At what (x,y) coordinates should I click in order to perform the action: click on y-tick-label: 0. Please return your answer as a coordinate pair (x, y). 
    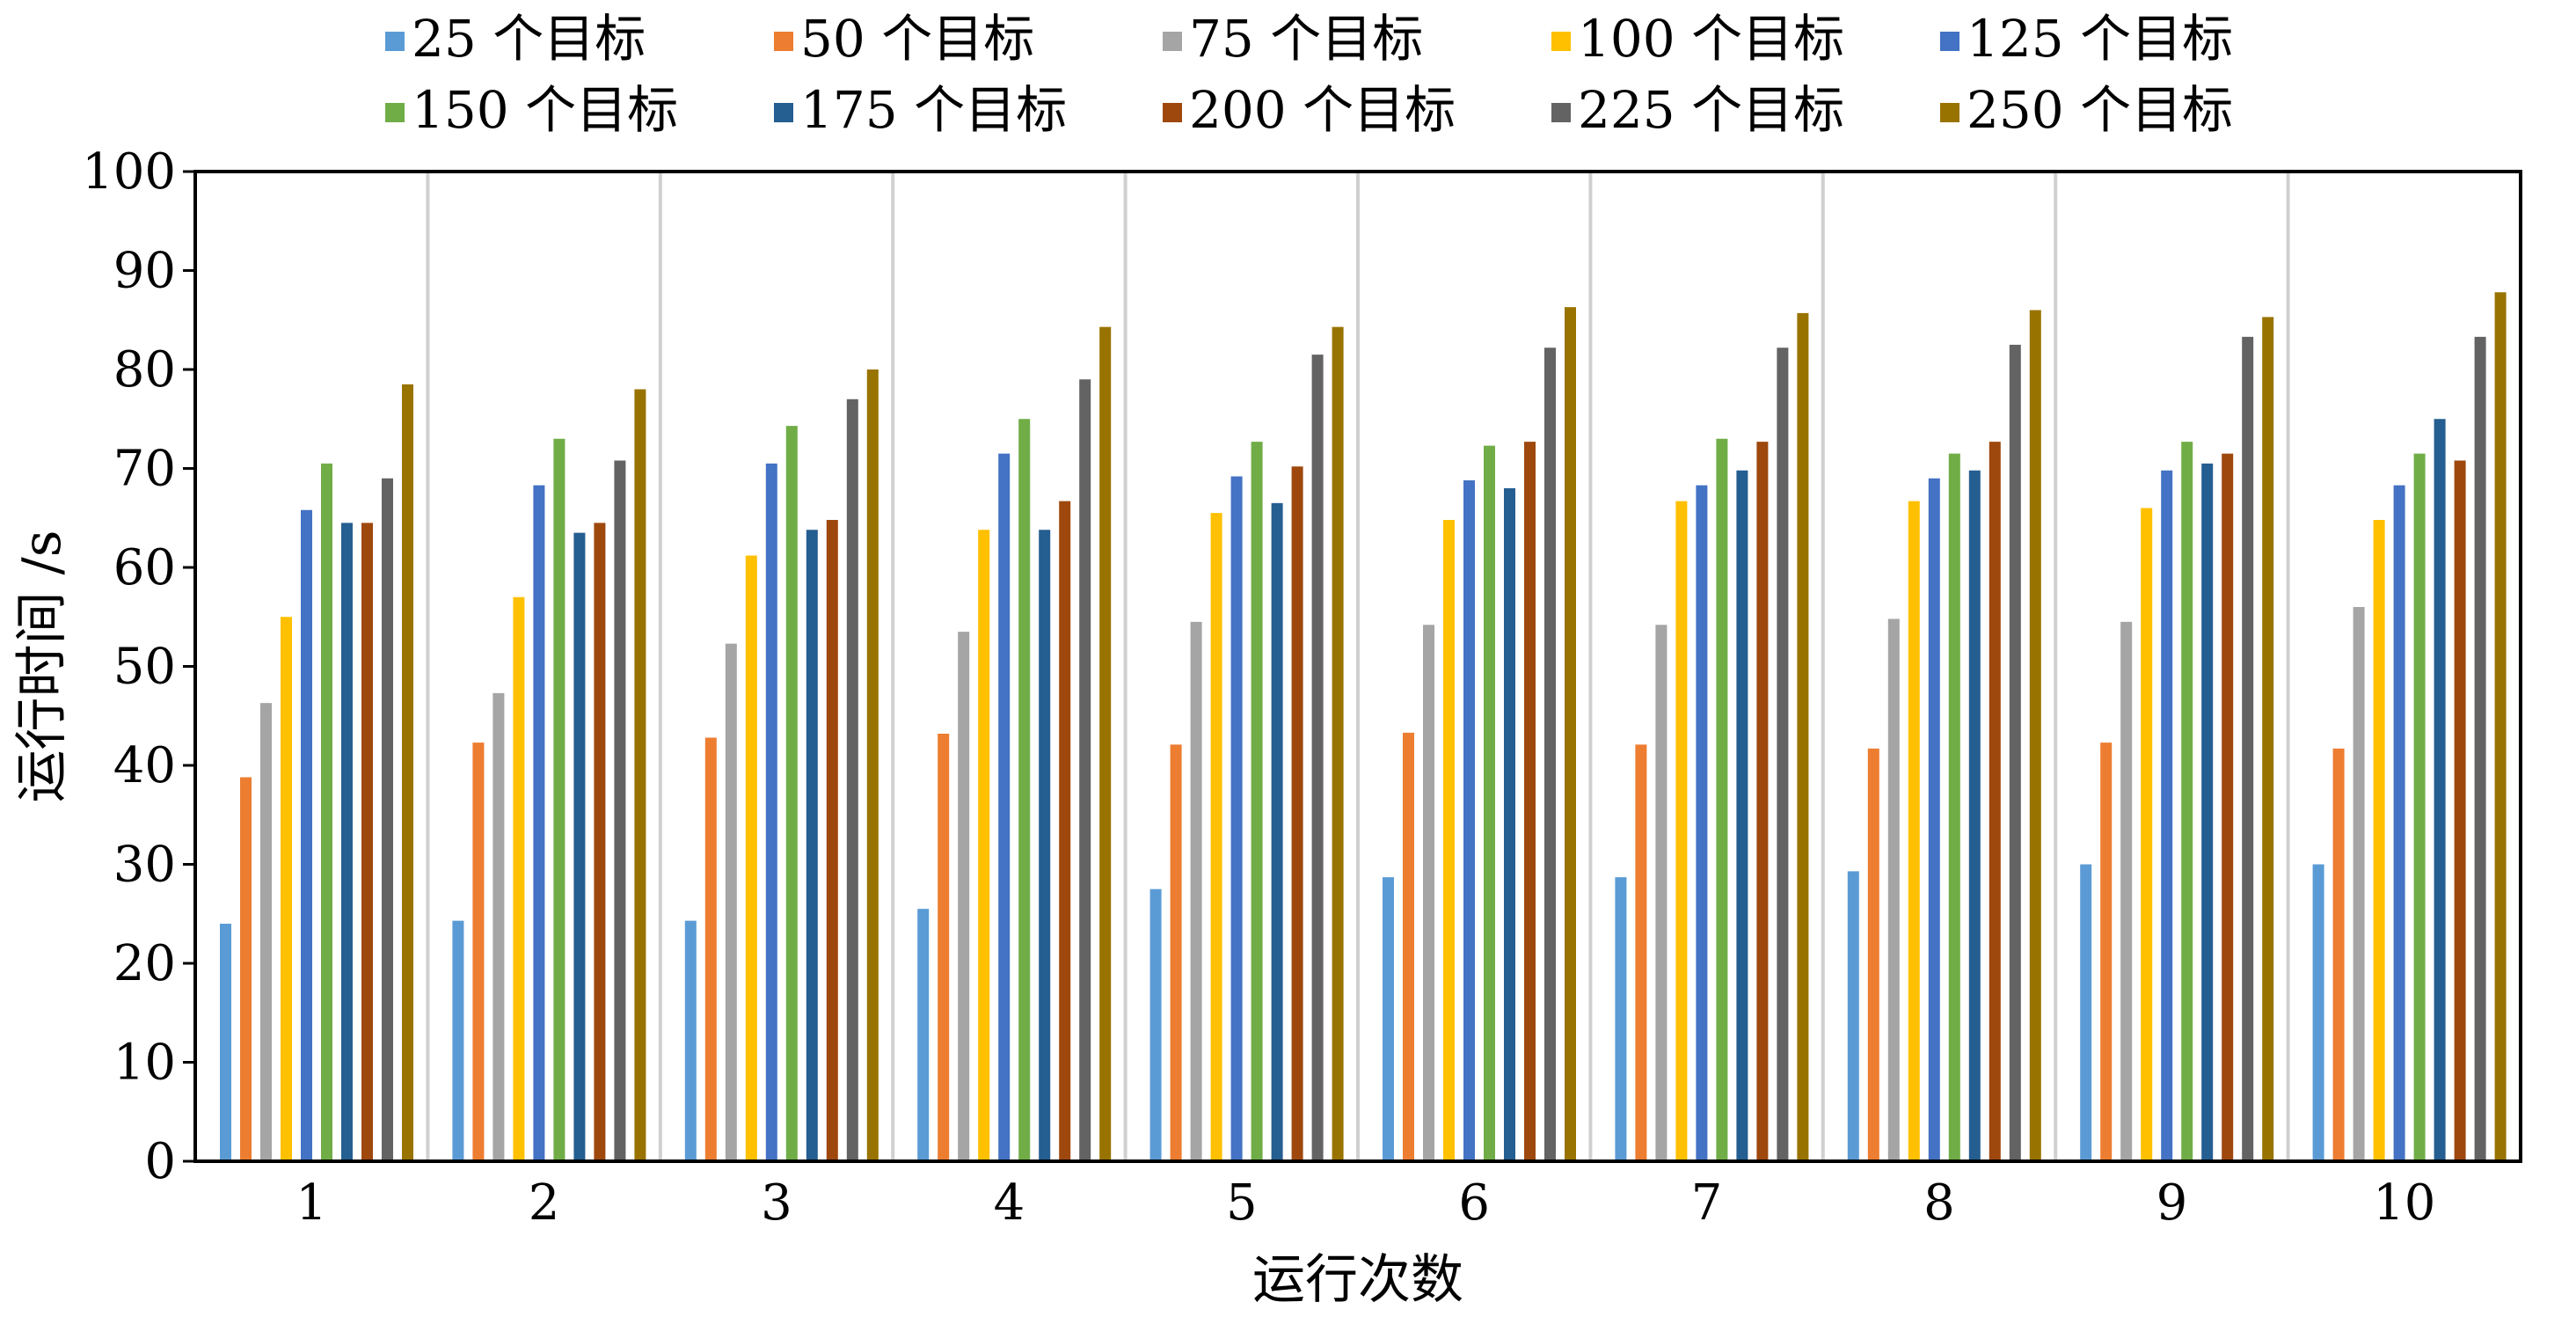
    Looking at the image, I should click on (160, 1161).